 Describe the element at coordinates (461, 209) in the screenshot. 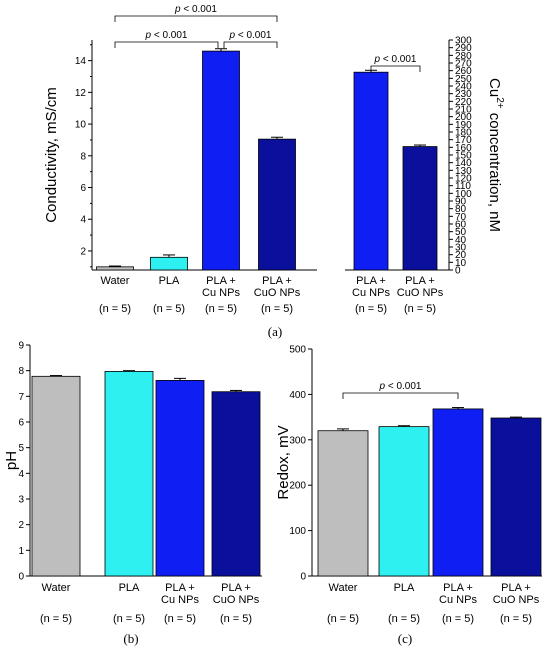

I see `y-tick-label: 80` at that location.